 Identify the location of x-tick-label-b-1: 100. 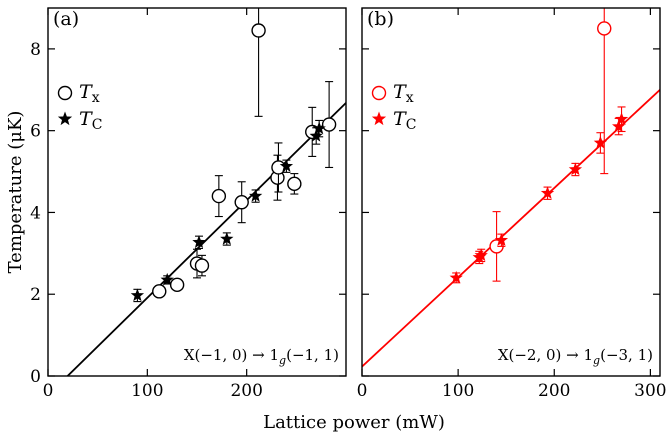
(458, 391).